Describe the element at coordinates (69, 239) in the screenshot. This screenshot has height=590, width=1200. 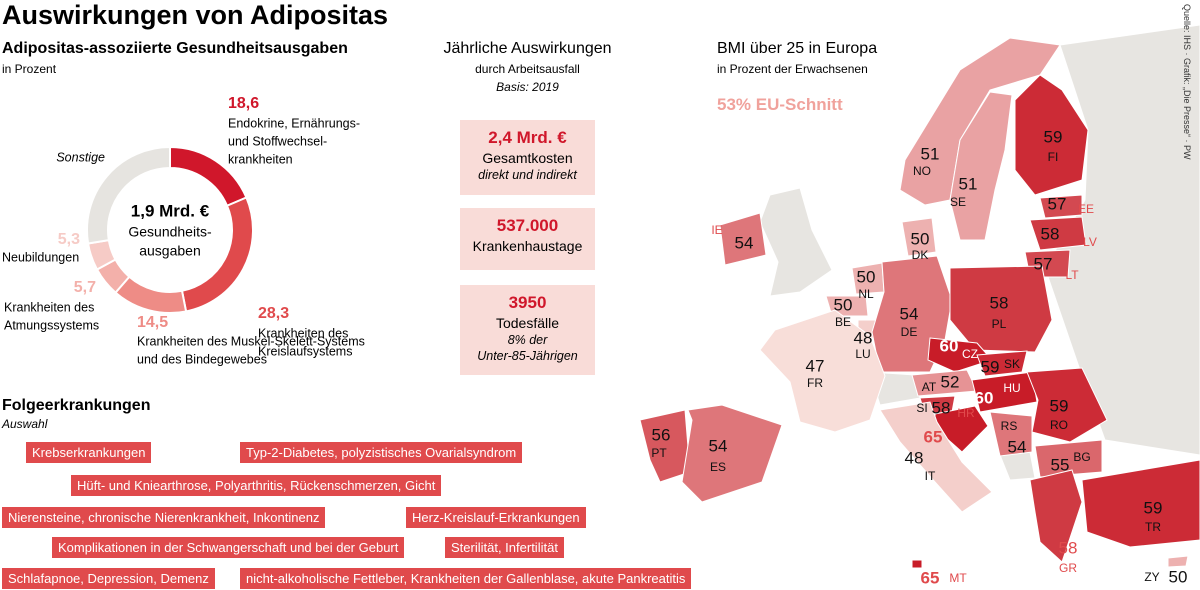
I see `segment-value: 5,3` at that location.